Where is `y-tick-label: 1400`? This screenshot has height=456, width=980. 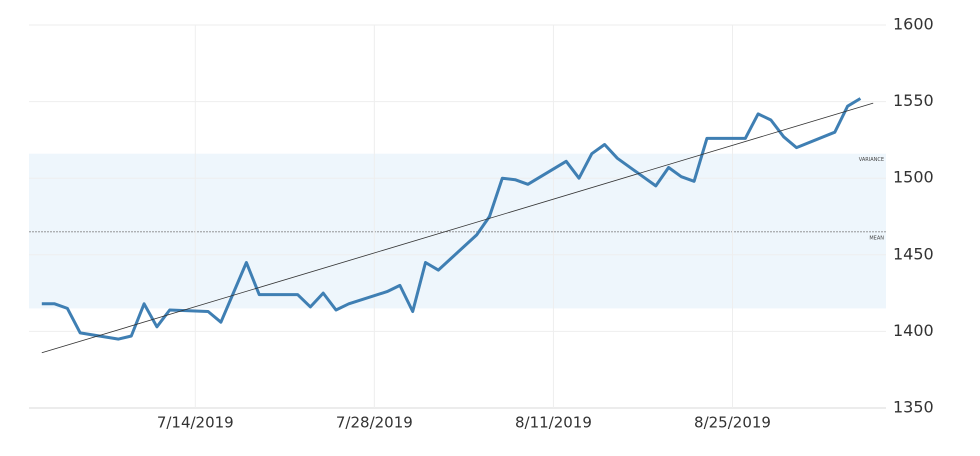
y-tick-label: 1400 is located at coordinates (913, 330).